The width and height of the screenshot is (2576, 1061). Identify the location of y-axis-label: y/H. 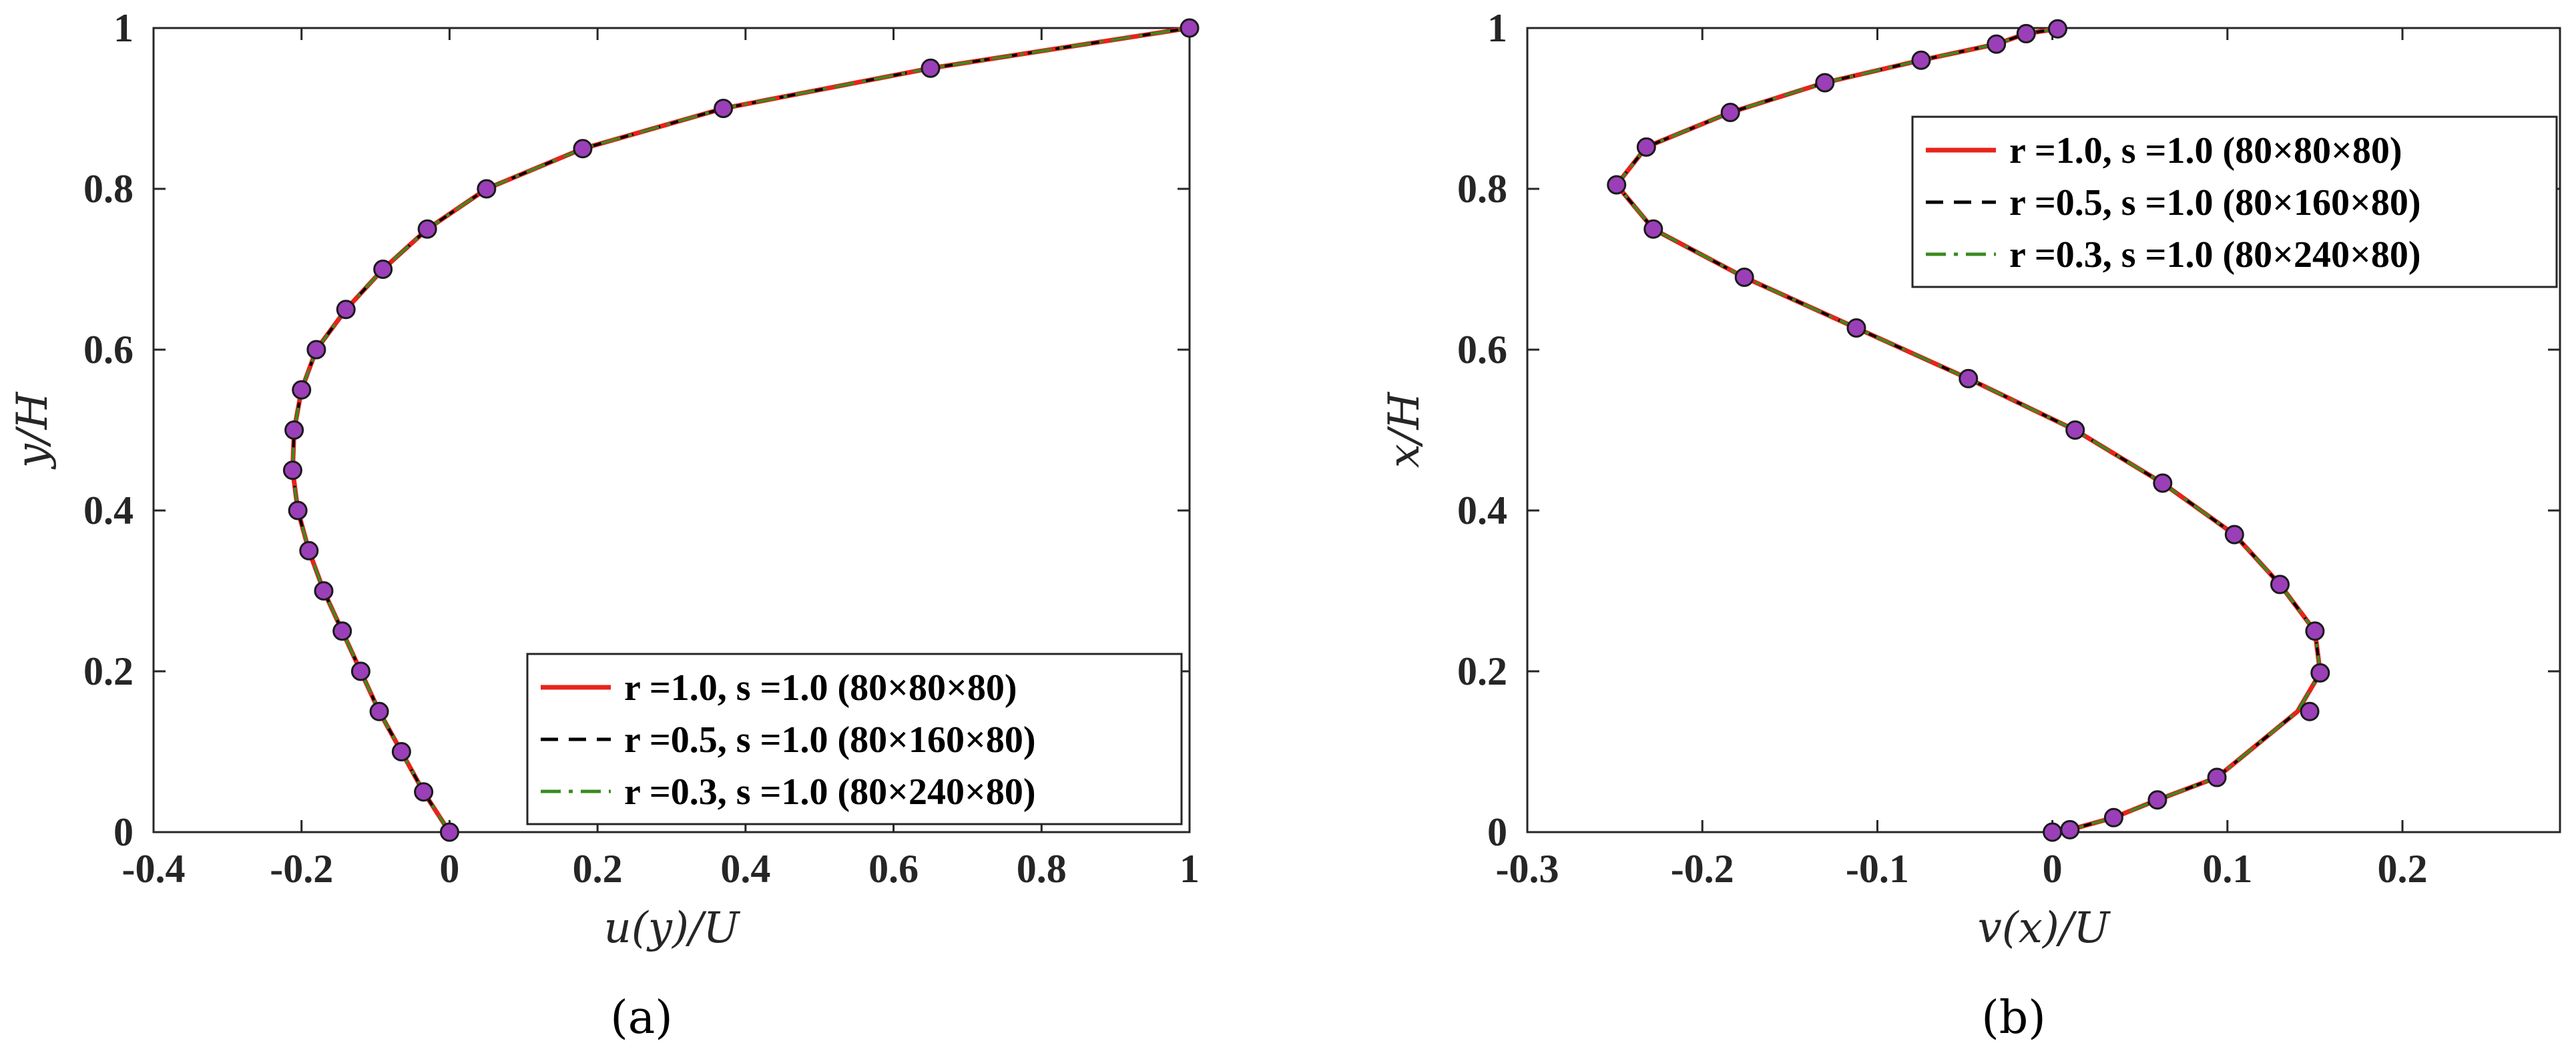
(32, 431).